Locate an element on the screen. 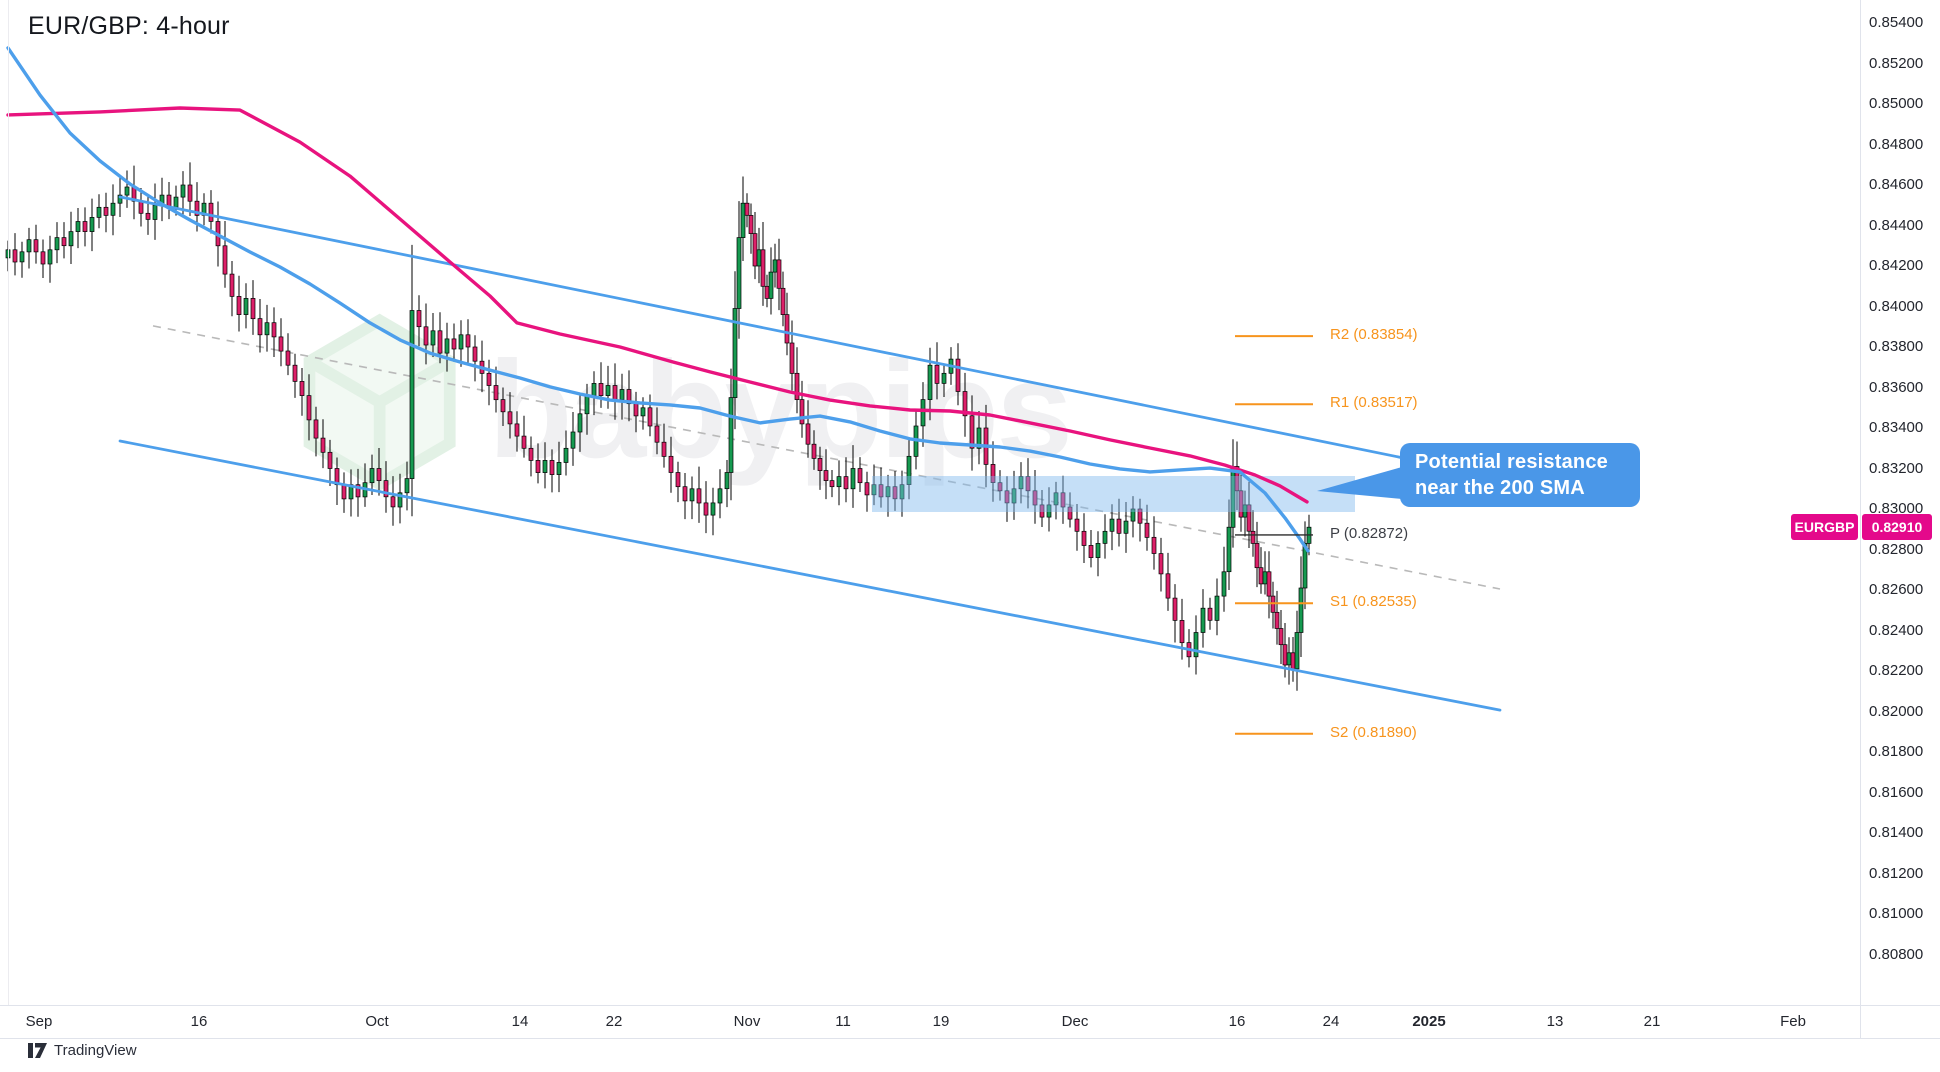  time-axis-border-top is located at coordinates (970, 1005).